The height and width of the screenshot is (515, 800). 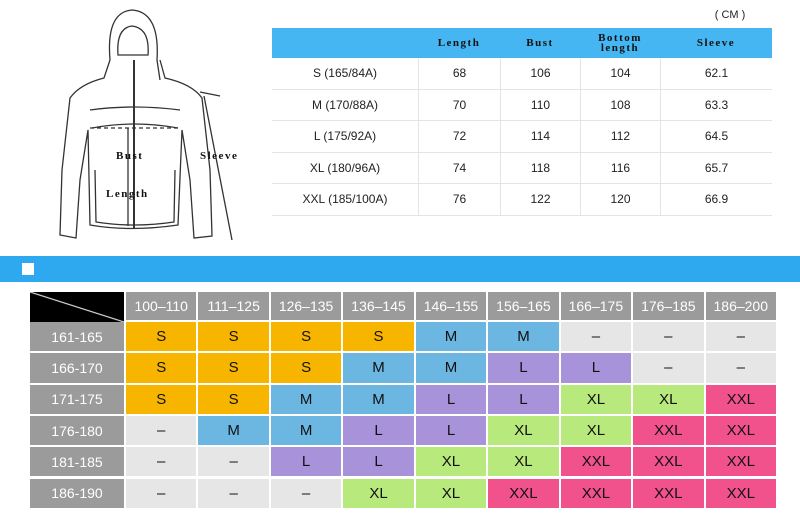 I want to click on diagram-label: Sleeve, so click(x=219, y=156).